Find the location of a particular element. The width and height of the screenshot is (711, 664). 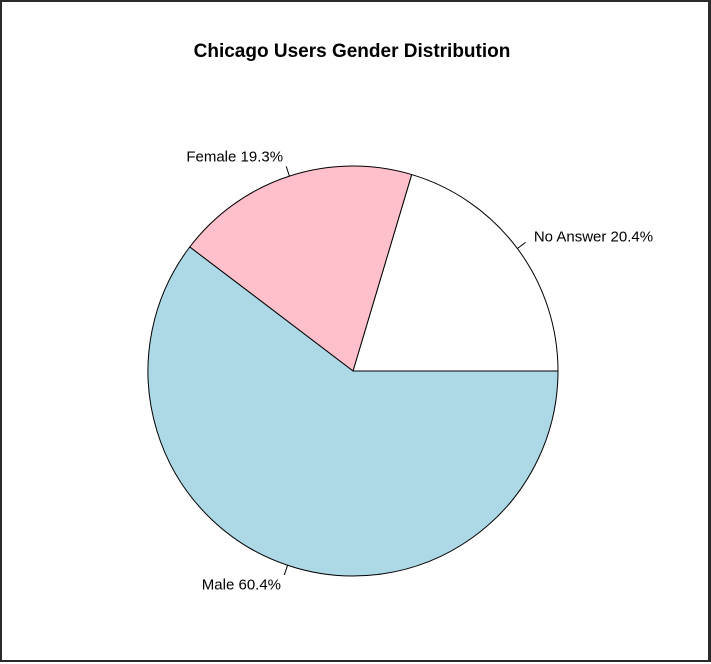

pie-label-female: Female 19.3% is located at coordinates (234, 157).